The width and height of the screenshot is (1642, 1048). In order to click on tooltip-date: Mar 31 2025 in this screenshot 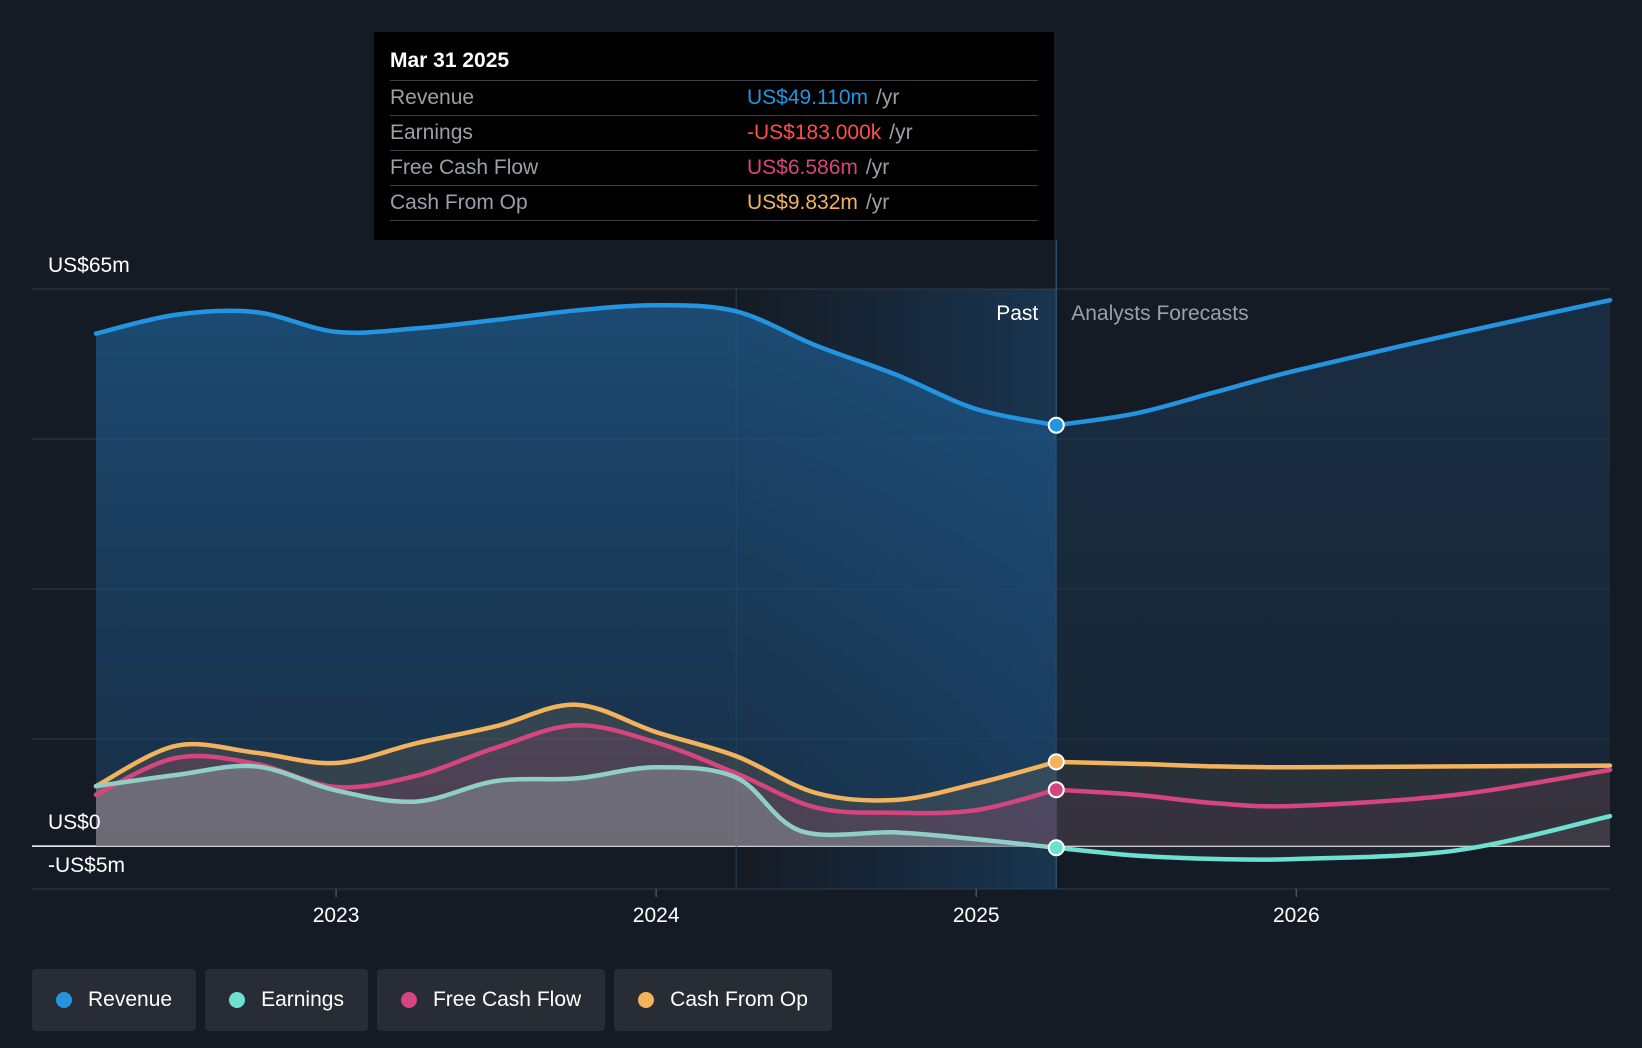, I will do `click(450, 60)`.